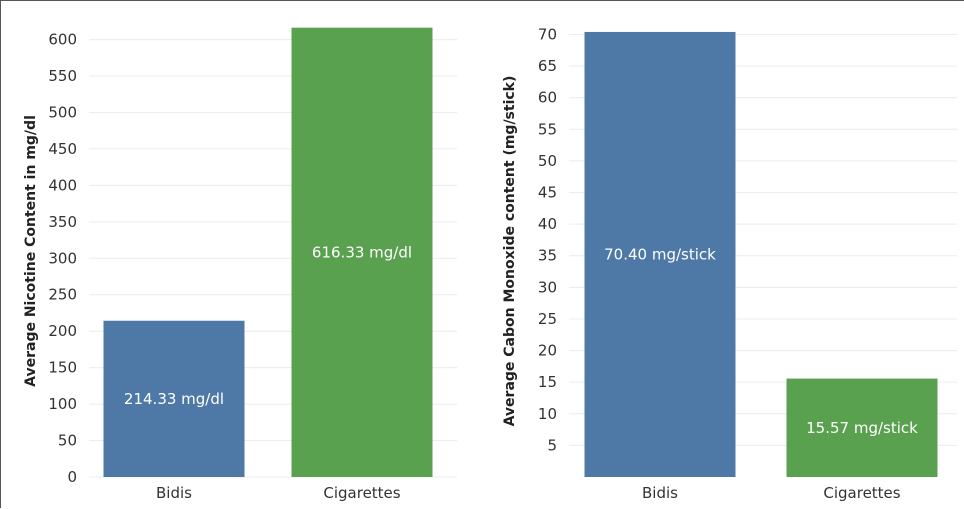  What do you see at coordinates (547, 382) in the screenshot?
I see `y-tick-label: 15` at bounding box center [547, 382].